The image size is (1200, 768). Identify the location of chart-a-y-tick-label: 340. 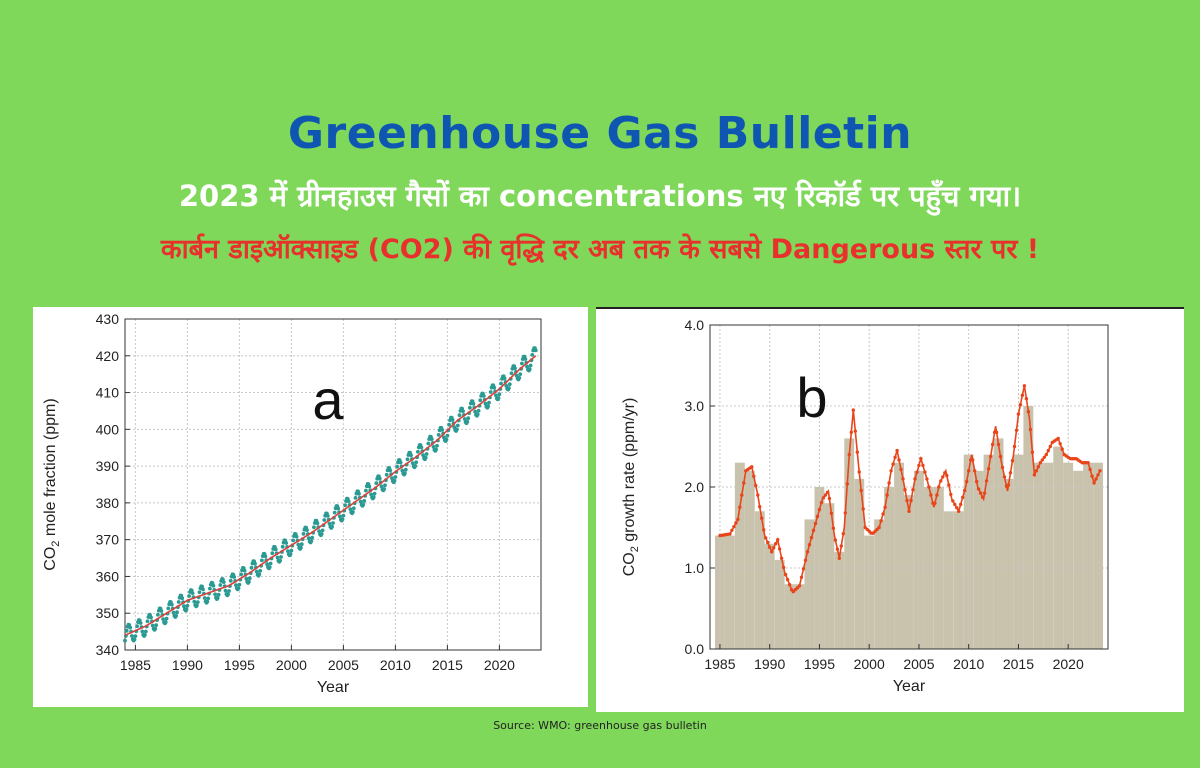
(108, 650).